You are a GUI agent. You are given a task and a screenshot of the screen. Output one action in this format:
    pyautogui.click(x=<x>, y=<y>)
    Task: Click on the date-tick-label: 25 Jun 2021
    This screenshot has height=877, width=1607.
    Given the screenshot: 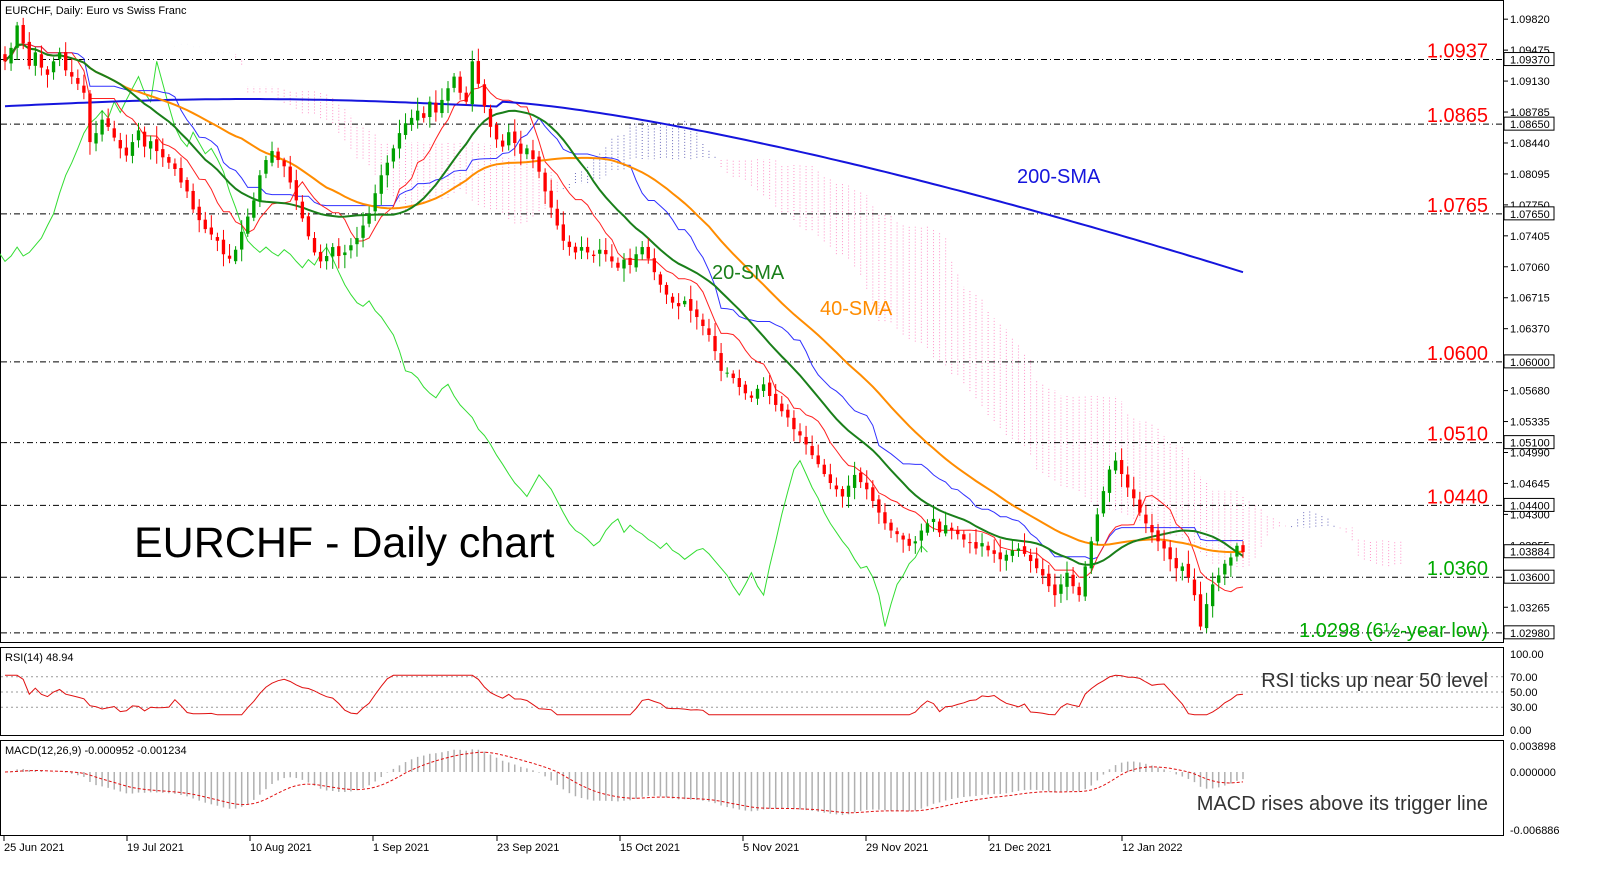 What is the action you would take?
    pyautogui.click(x=34, y=848)
    